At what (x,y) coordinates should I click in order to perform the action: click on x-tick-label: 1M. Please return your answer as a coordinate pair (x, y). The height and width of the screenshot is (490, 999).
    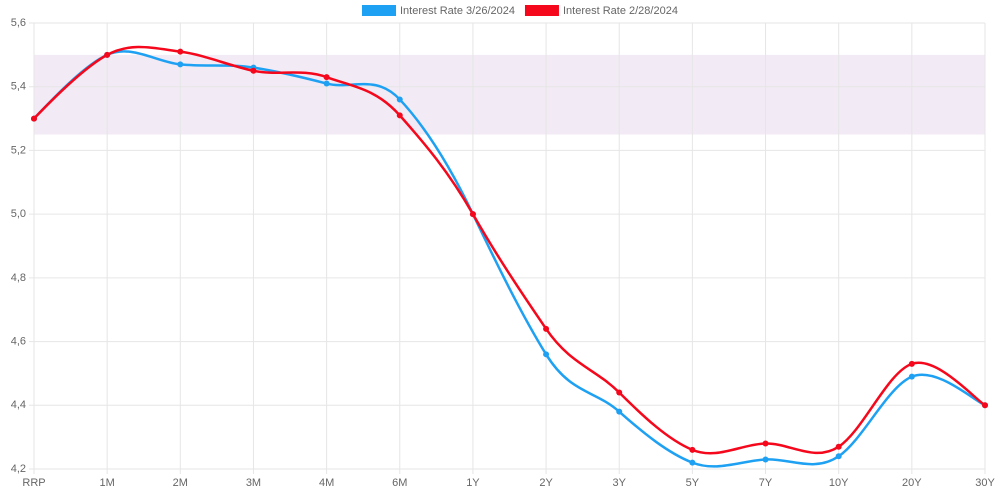
    Looking at the image, I should click on (107, 483).